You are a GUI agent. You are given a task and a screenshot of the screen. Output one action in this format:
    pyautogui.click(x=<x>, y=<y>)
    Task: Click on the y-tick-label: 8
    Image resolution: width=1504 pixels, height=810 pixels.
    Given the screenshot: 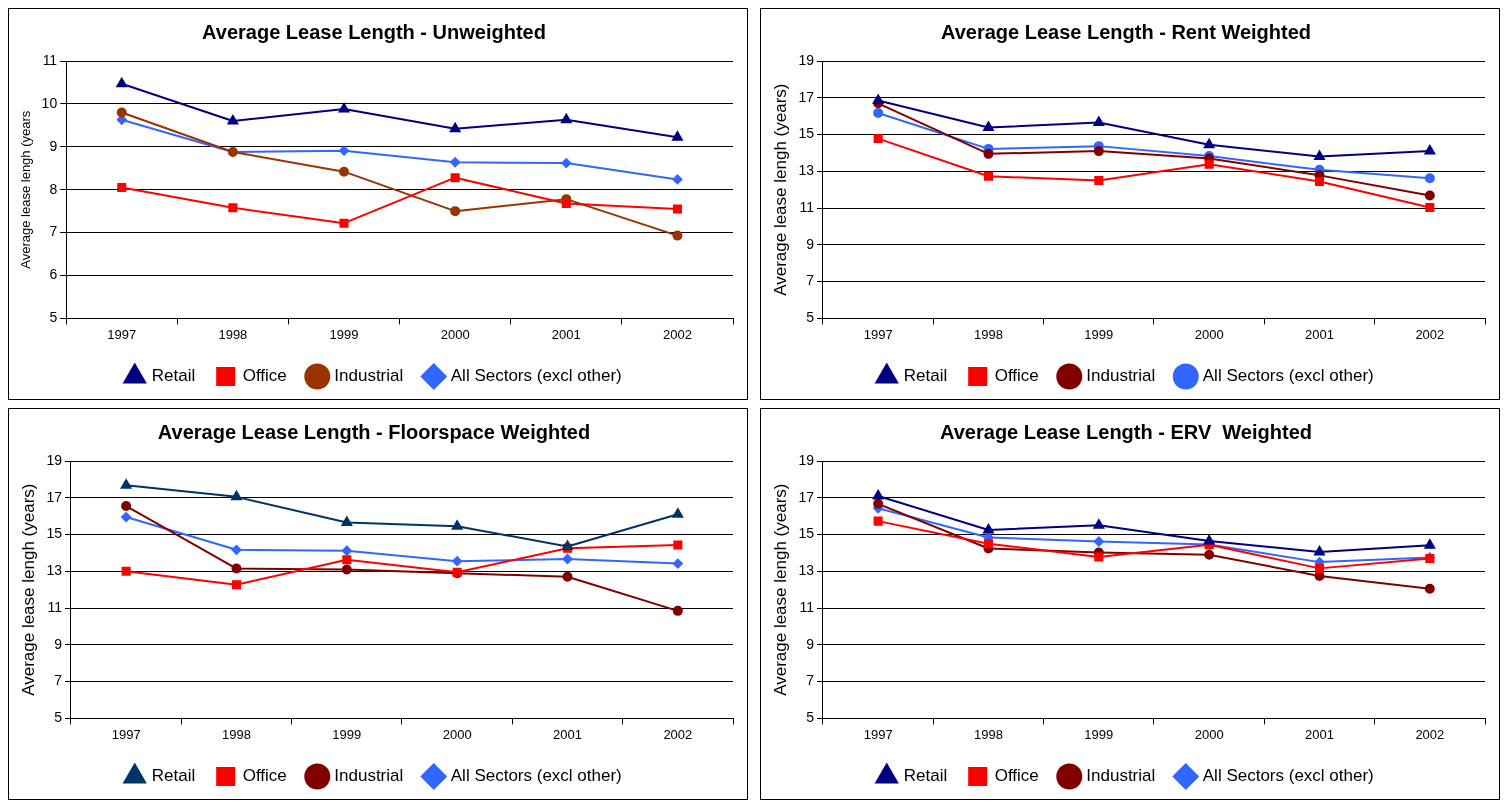 What is the action you would take?
    pyautogui.click(x=53, y=188)
    